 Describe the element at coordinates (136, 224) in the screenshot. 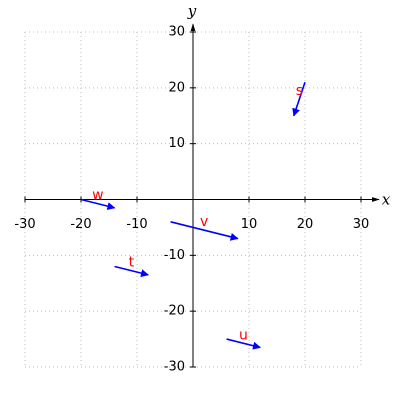

I see `x-tick-label: -10` at that location.